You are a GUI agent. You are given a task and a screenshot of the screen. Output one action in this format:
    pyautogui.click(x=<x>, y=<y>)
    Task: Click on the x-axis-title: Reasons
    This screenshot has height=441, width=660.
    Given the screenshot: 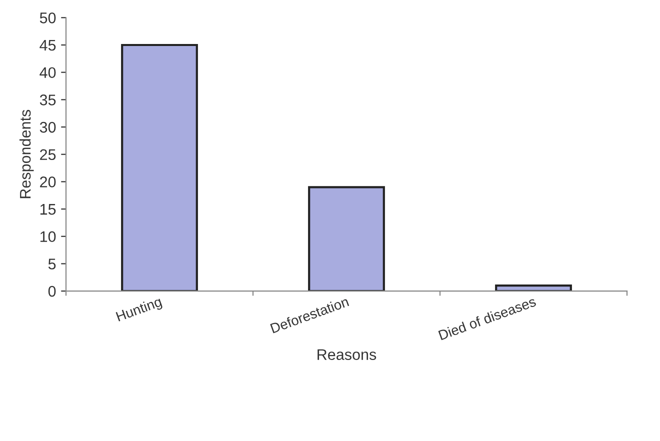 What is the action you would take?
    pyautogui.click(x=347, y=354)
    